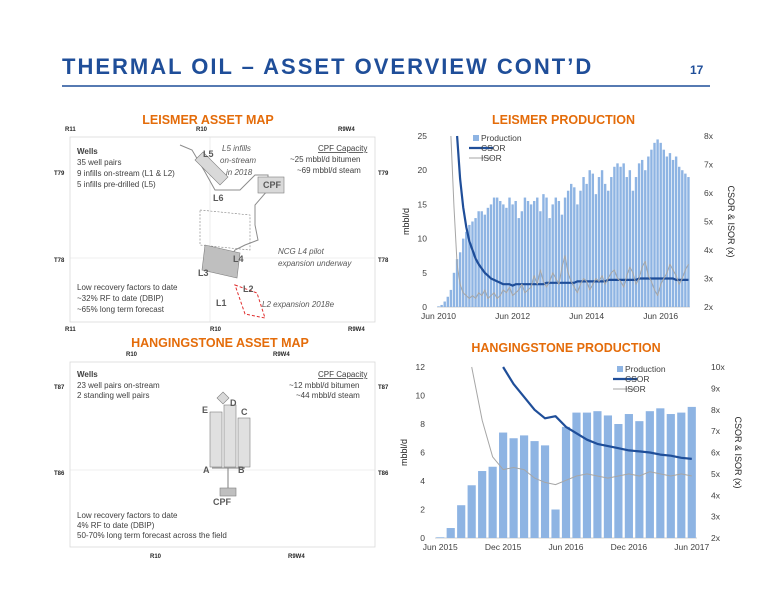 The image size is (776, 600). I want to click on y-tick-label: 10, so click(423, 239).